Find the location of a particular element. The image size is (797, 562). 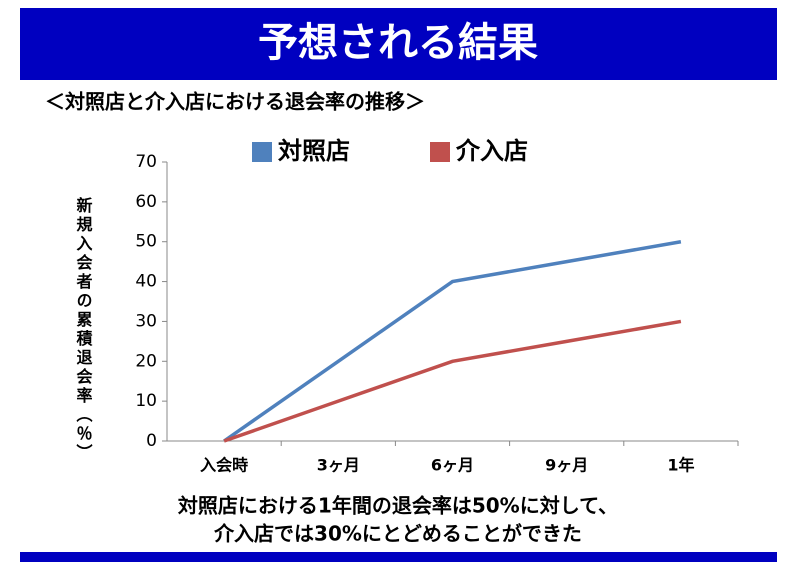

y-tick-label: 40 is located at coordinates (146, 282).